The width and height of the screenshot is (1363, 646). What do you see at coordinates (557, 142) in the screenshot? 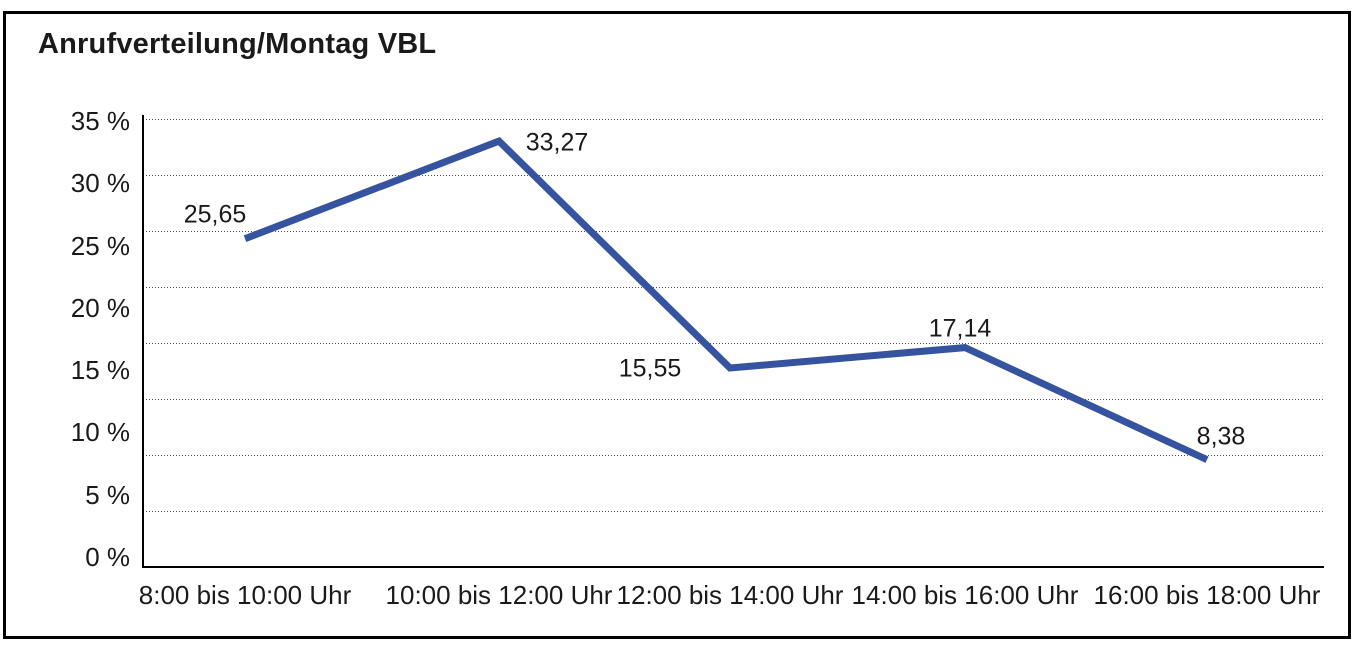
I see `data-value-label: 33,27` at bounding box center [557, 142].